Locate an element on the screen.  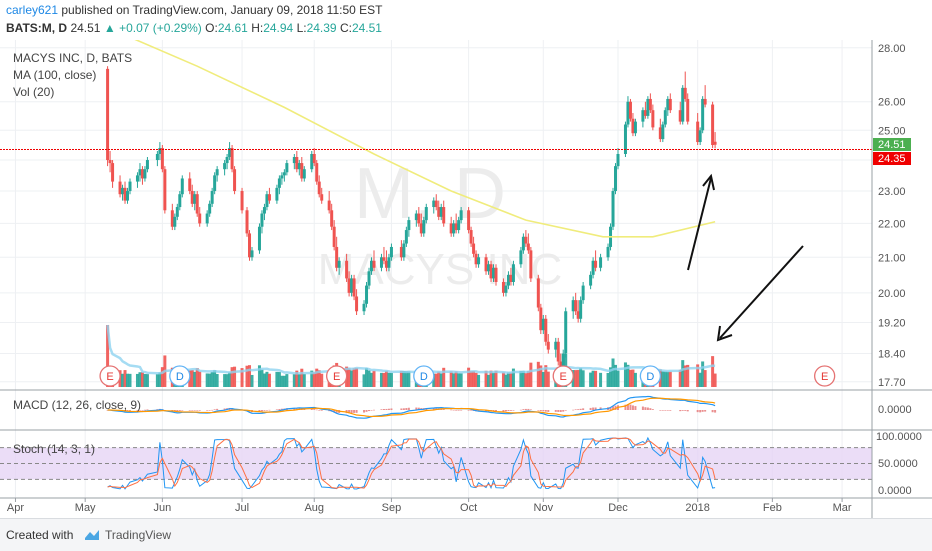
arrow-up is located at coordinates (699, 224).